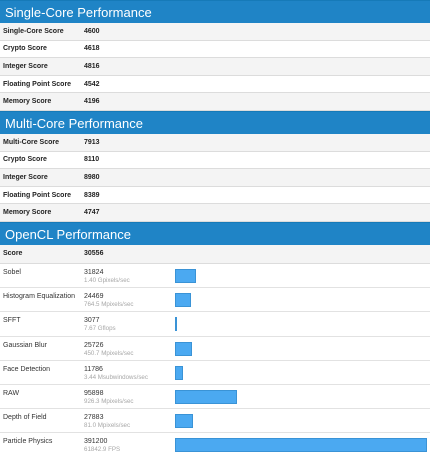 The height and width of the screenshot is (456, 430). What do you see at coordinates (92, 66) in the screenshot?
I see `score-value: 4816` at bounding box center [92, 66].